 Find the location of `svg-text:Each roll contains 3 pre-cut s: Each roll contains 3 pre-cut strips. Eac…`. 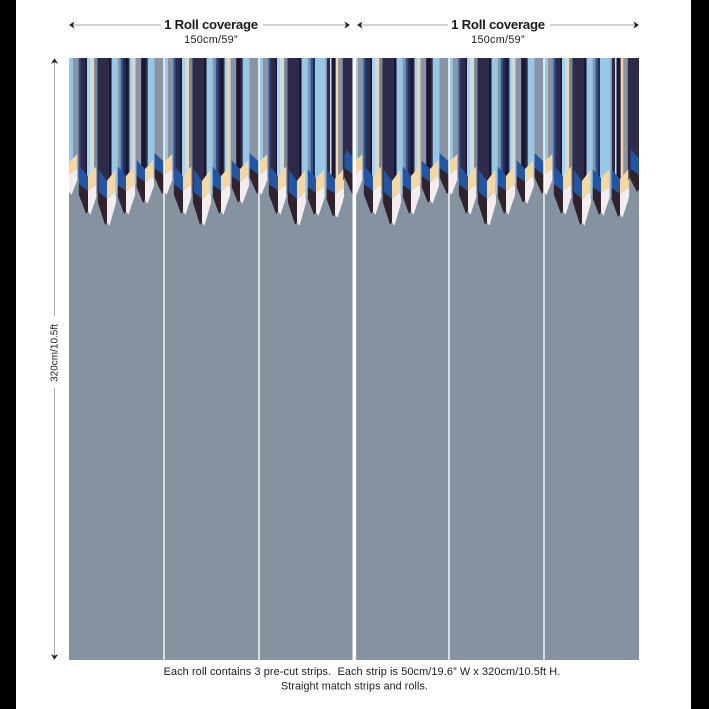

svg-text:Each roll contains 3 pre-cut s: Each roll contains 3 pre-cut strips. Eac… is located at coordinates (362, 672).